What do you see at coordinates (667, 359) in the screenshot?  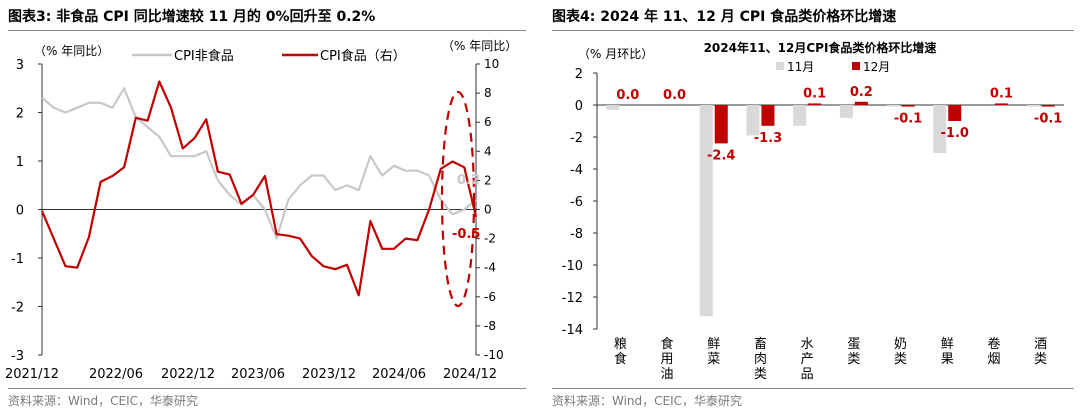 I see `category-label-char: 用` at bounding box center [667, 359].